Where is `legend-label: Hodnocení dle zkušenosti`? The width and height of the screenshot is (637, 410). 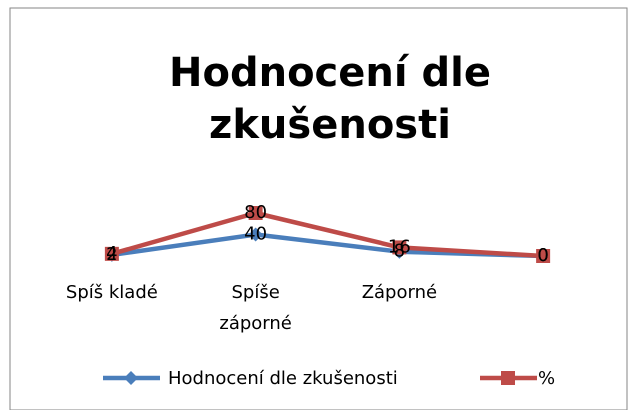
legend-label: Hodnocení dle zkušenosti is located at coordinates (283, 378).